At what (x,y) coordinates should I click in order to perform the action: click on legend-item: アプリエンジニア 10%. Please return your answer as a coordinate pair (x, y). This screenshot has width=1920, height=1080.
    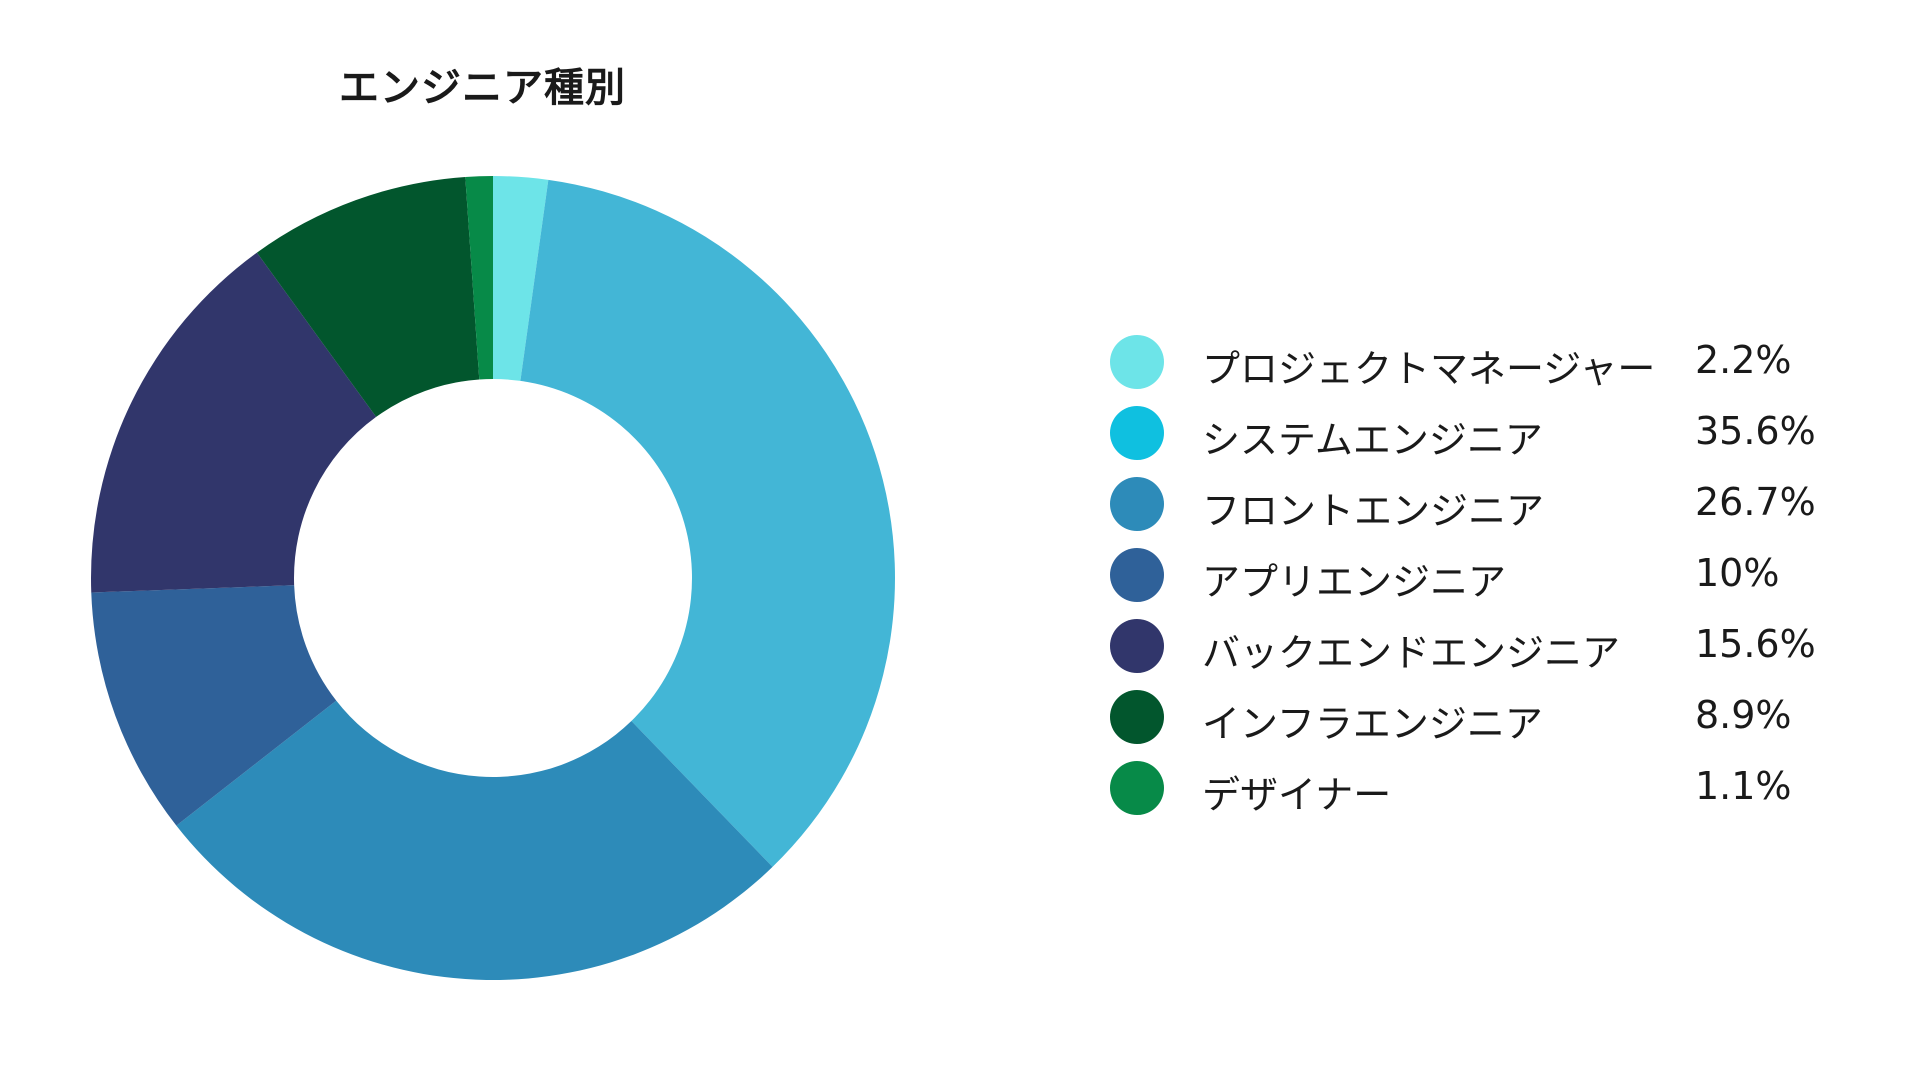
    Looking at the image, I should click on (1470, 578).